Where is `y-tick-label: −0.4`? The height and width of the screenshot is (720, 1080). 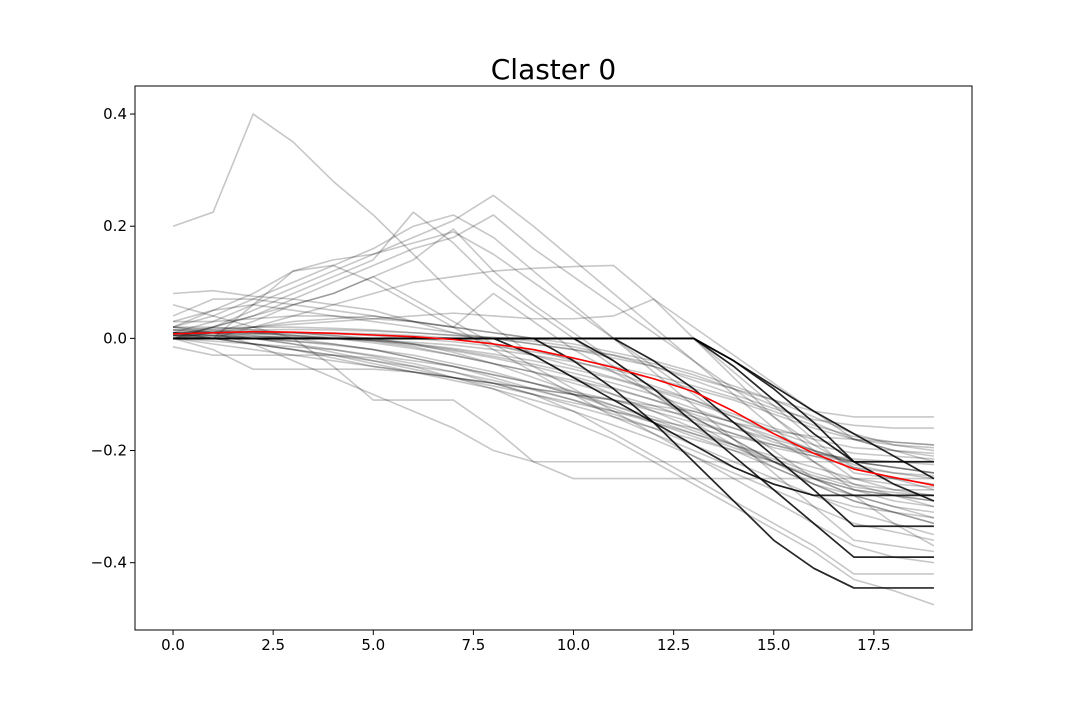
y-tick-label: −0.4 is located at coordinates (109, 563).